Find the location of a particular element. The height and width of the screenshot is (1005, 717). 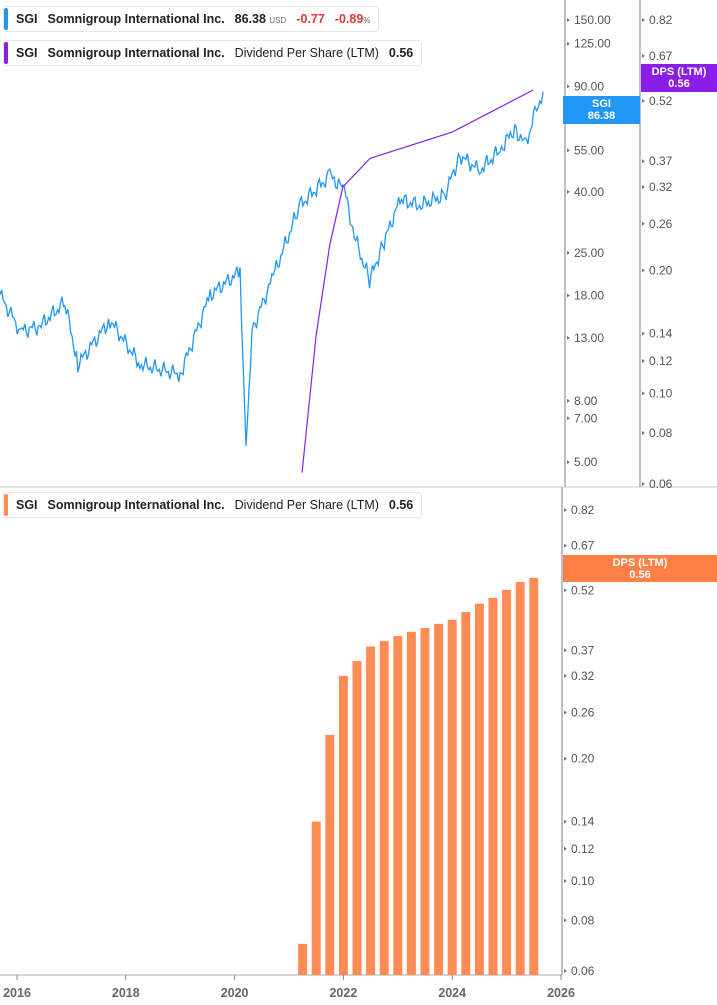

bar-tick-label: 0.14 is located at coordinates (583, 822).